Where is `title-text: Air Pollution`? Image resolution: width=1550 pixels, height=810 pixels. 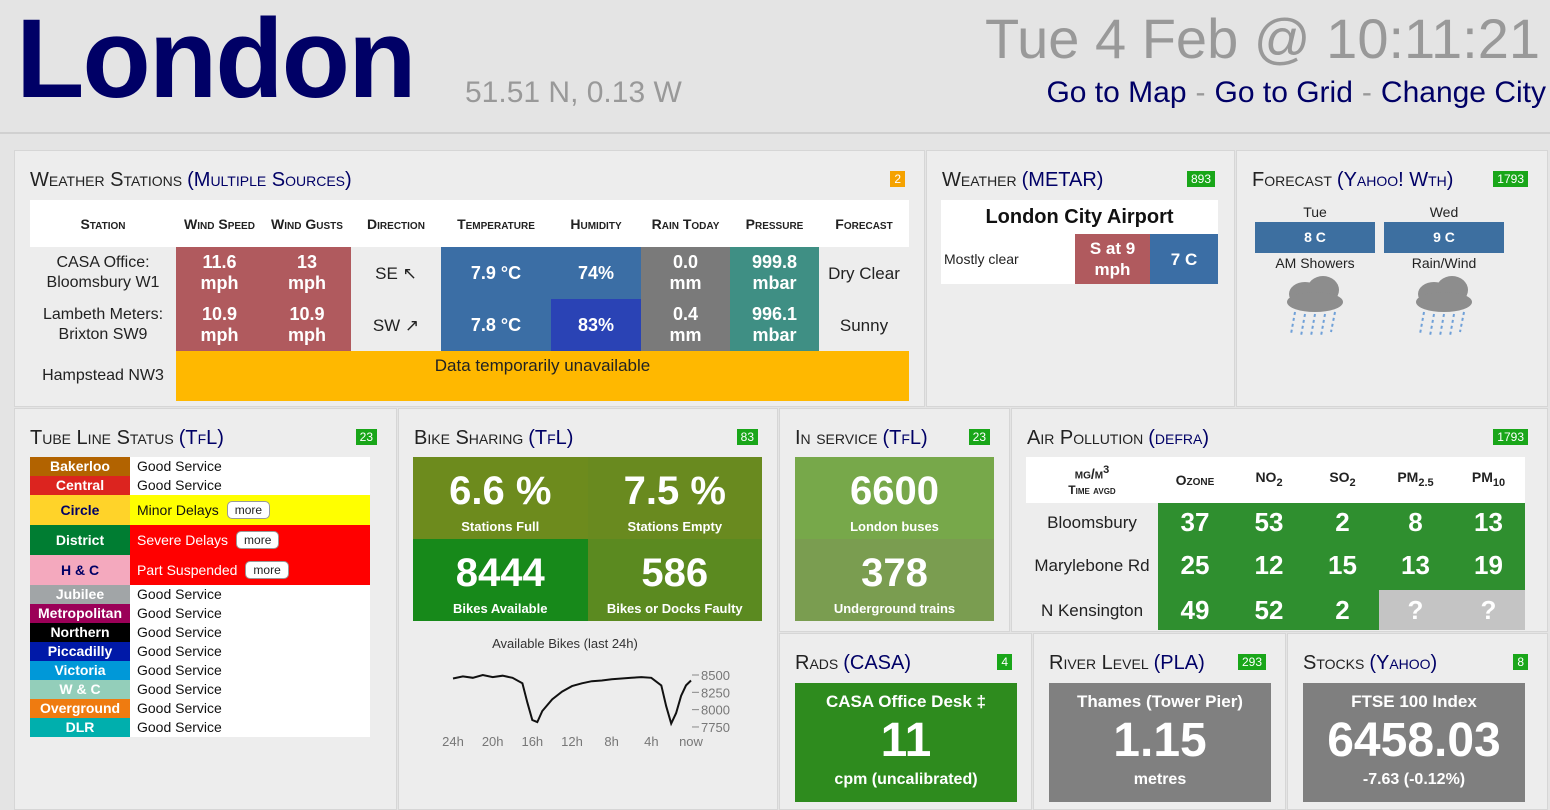
title-text: Air Pollution is located at coordinates (1085, 438).